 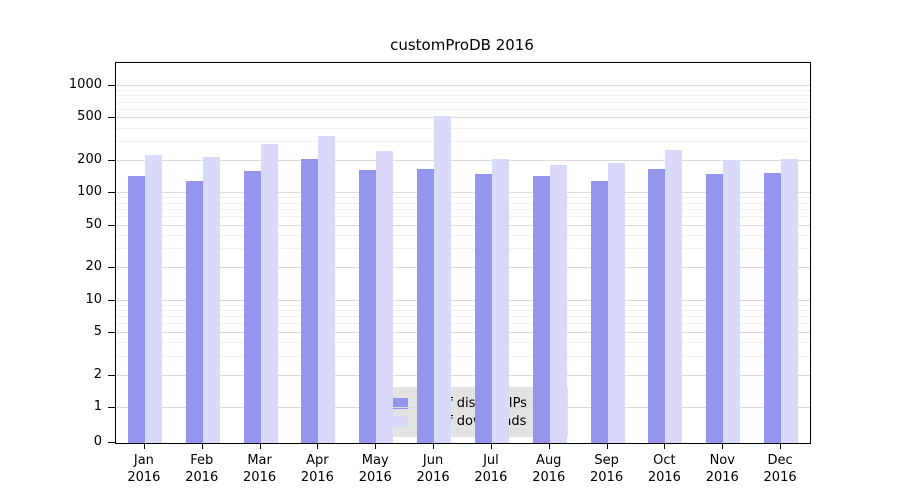 I want to click on x-axis-label: Mar 2016, so click(x=260, y=469).